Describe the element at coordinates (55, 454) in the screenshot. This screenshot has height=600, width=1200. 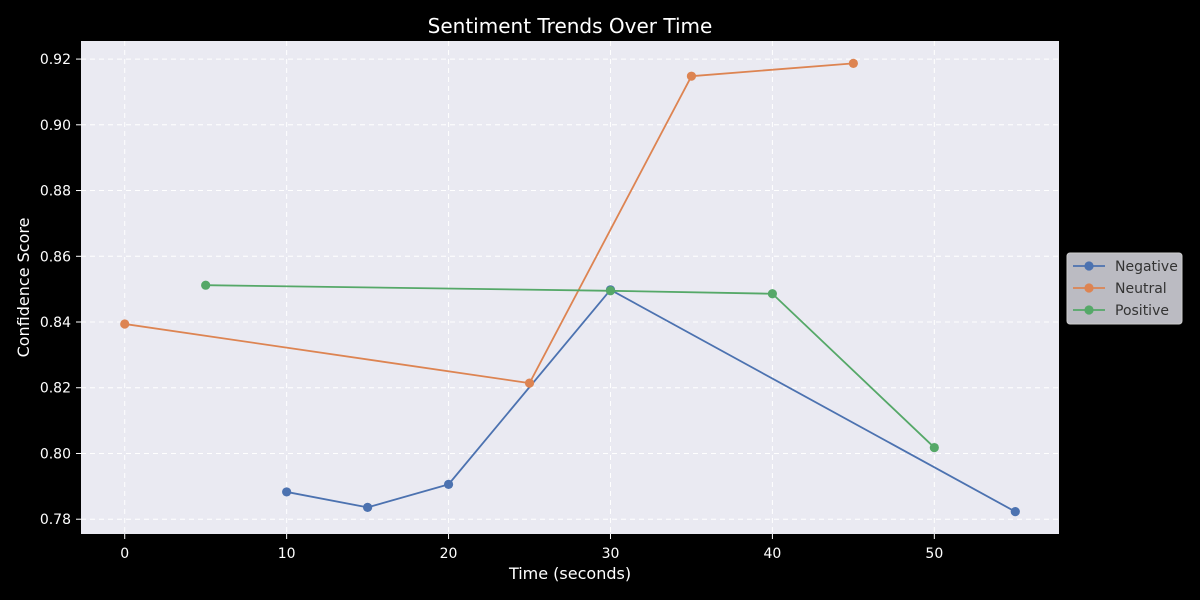
I see `y-tick-label: 0.80` at that location.